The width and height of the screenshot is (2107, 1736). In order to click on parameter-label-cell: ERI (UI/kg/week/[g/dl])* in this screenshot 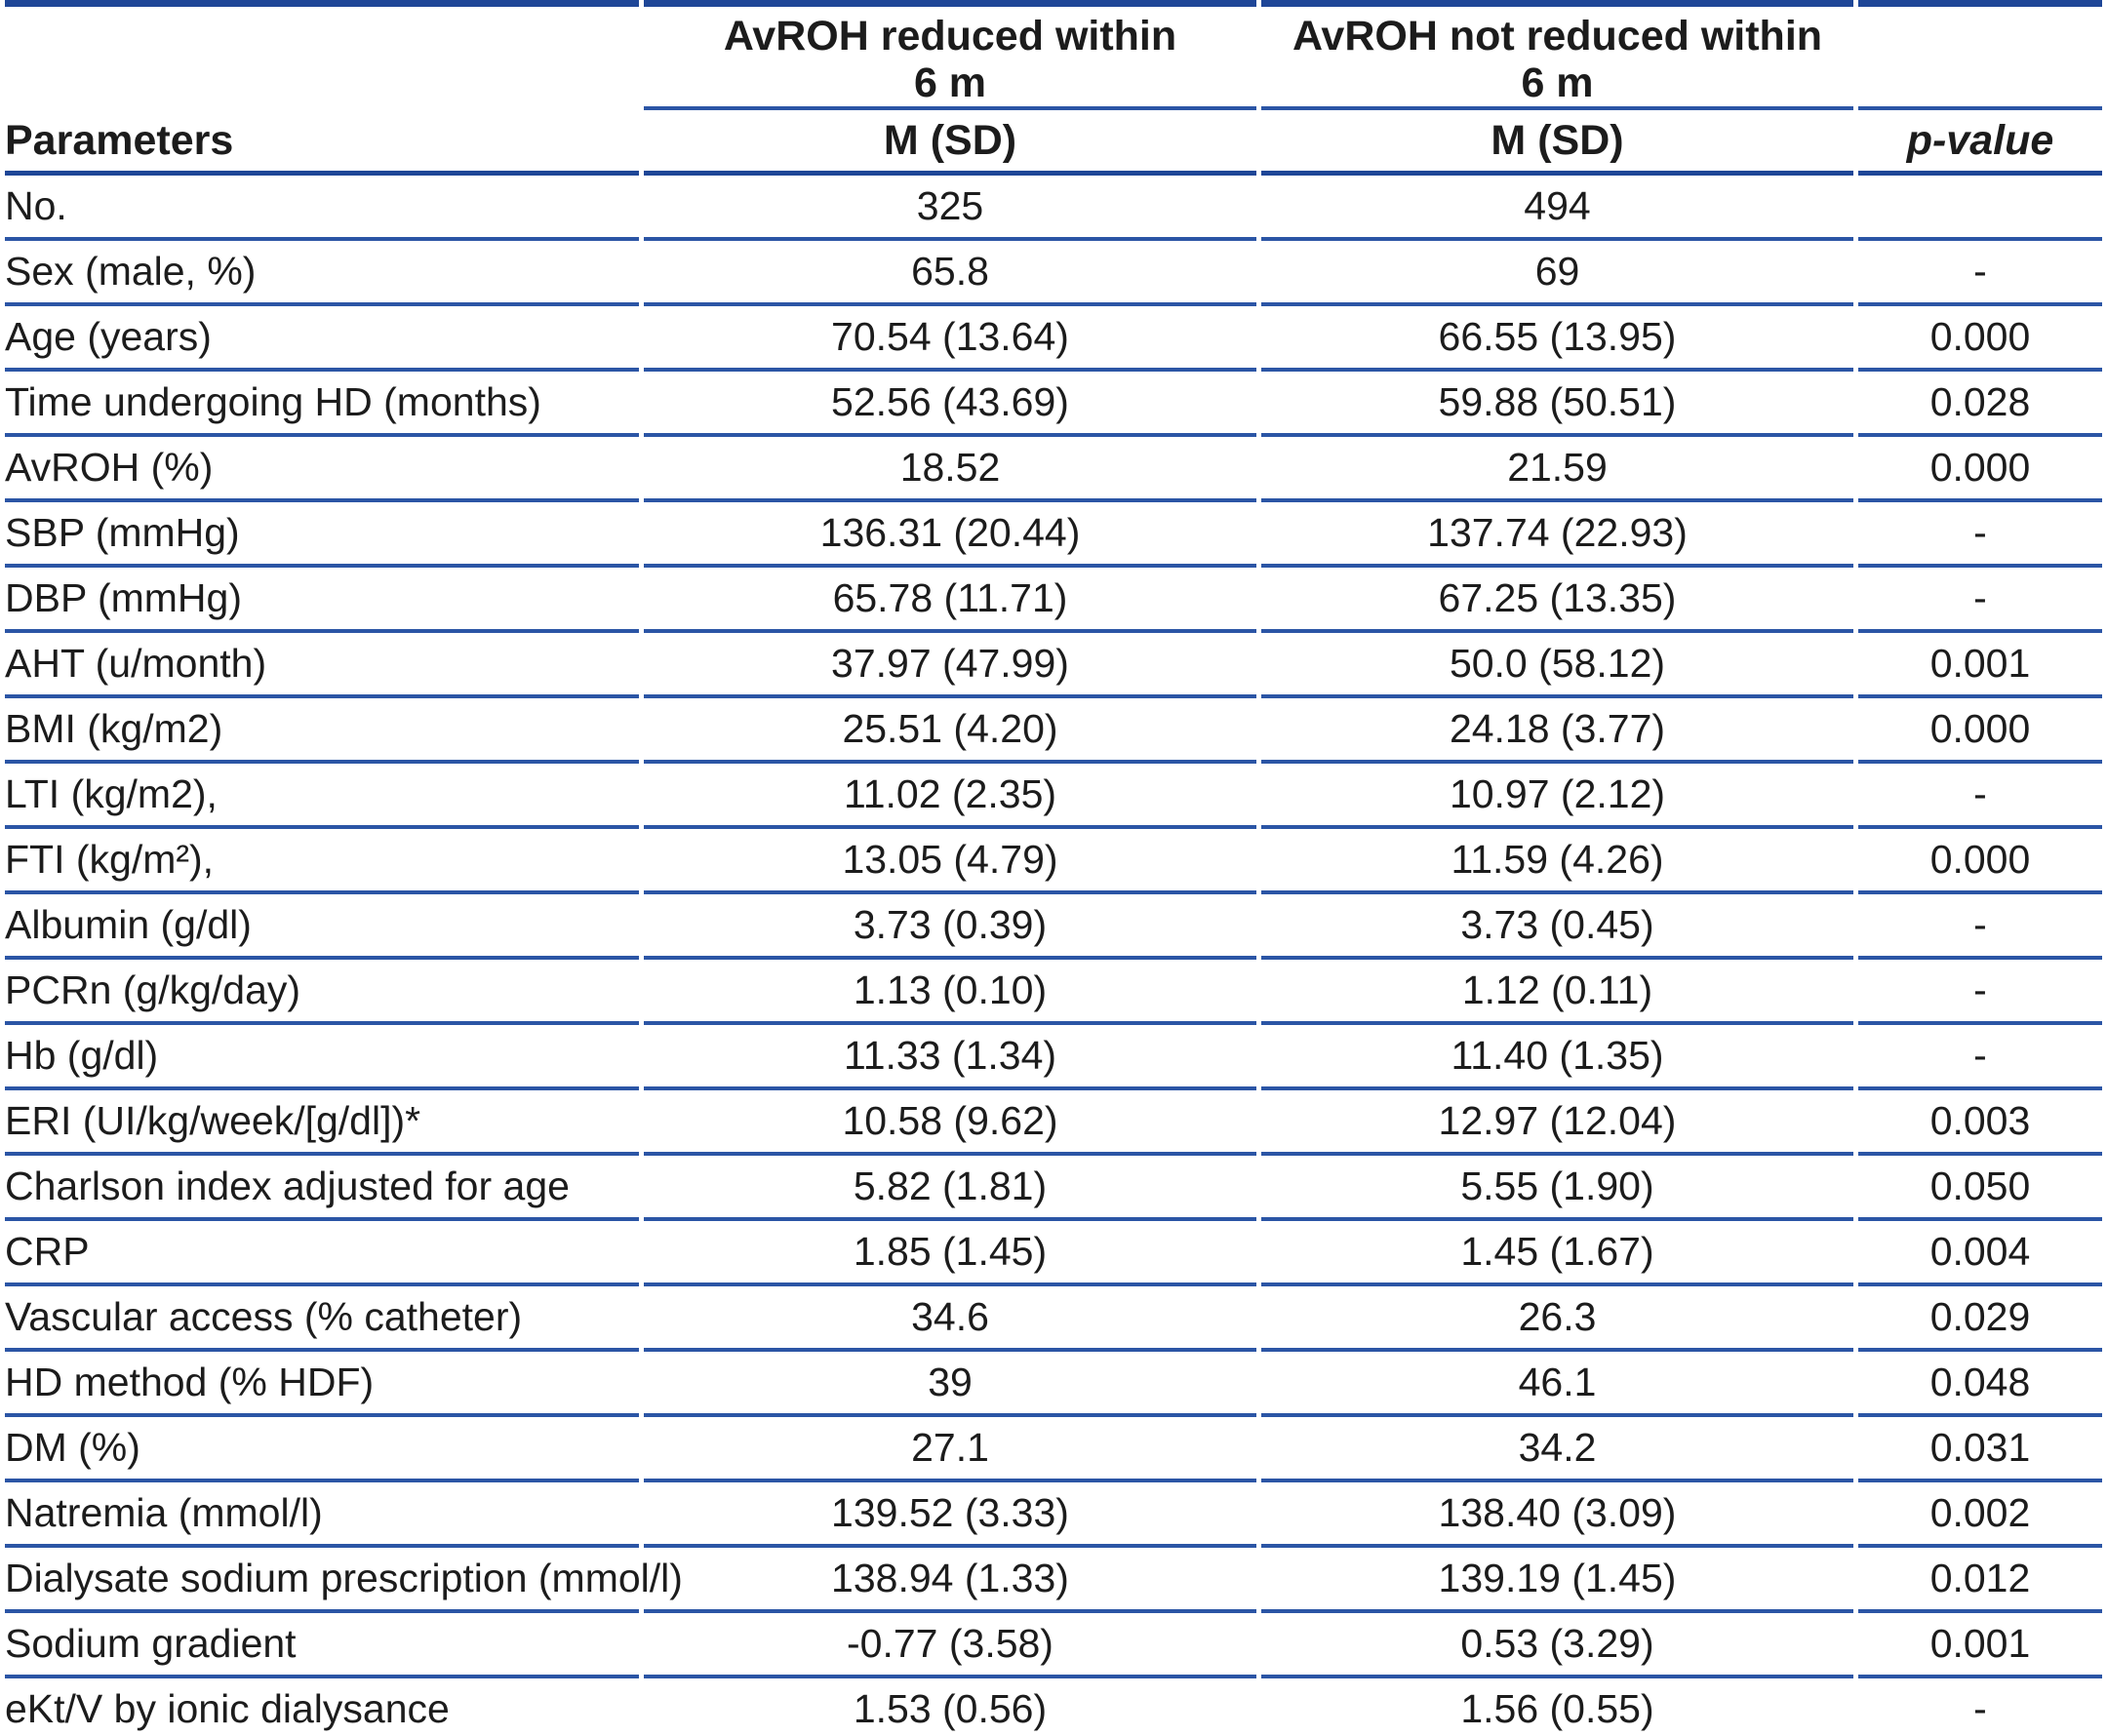, I will do `click(322, 1123)`.